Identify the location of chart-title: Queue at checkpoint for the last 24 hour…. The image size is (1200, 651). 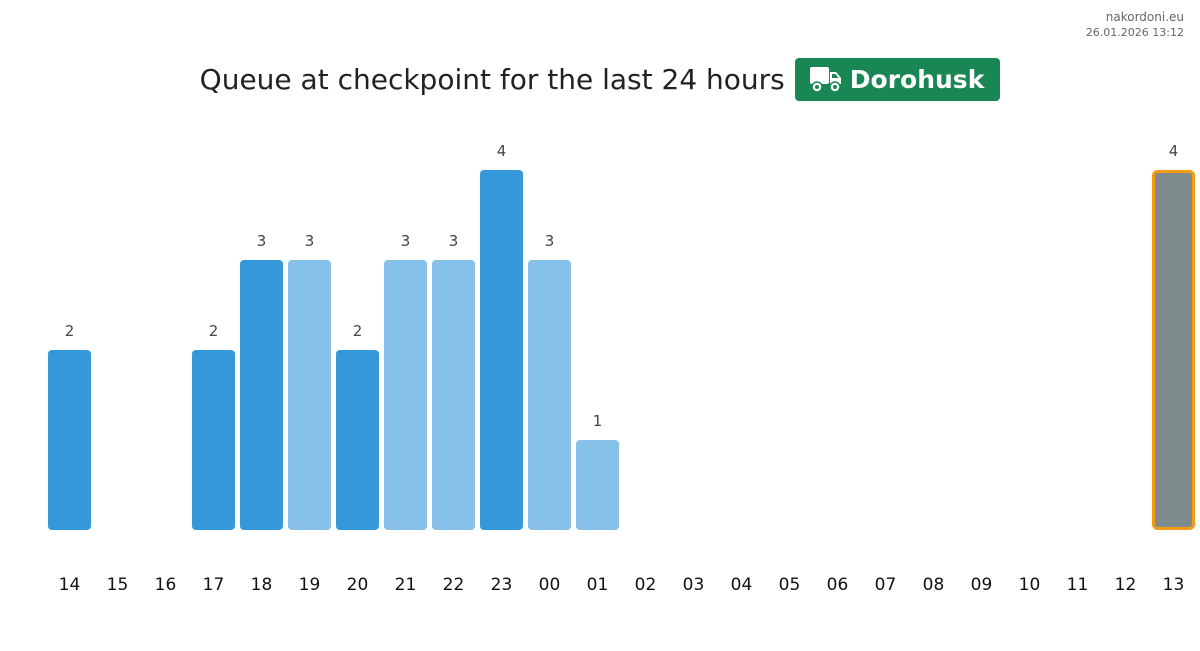
(492, 79).